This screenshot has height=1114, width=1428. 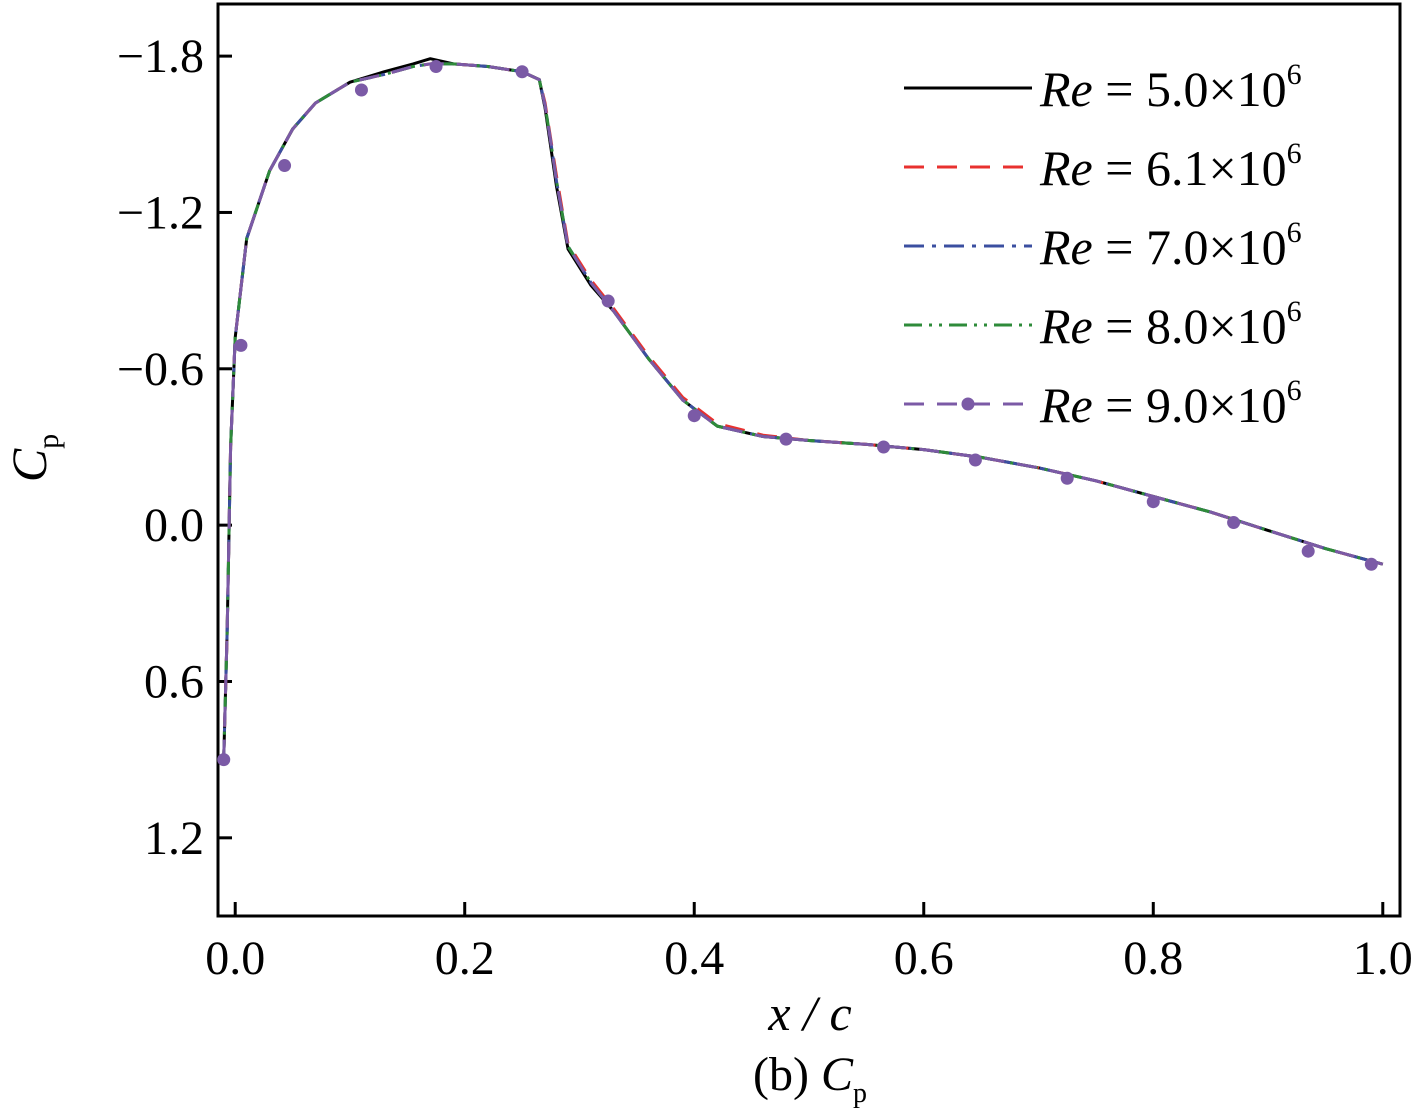 I want to click on y-tick-label-5: 1.2, so click(x=174, y=838).